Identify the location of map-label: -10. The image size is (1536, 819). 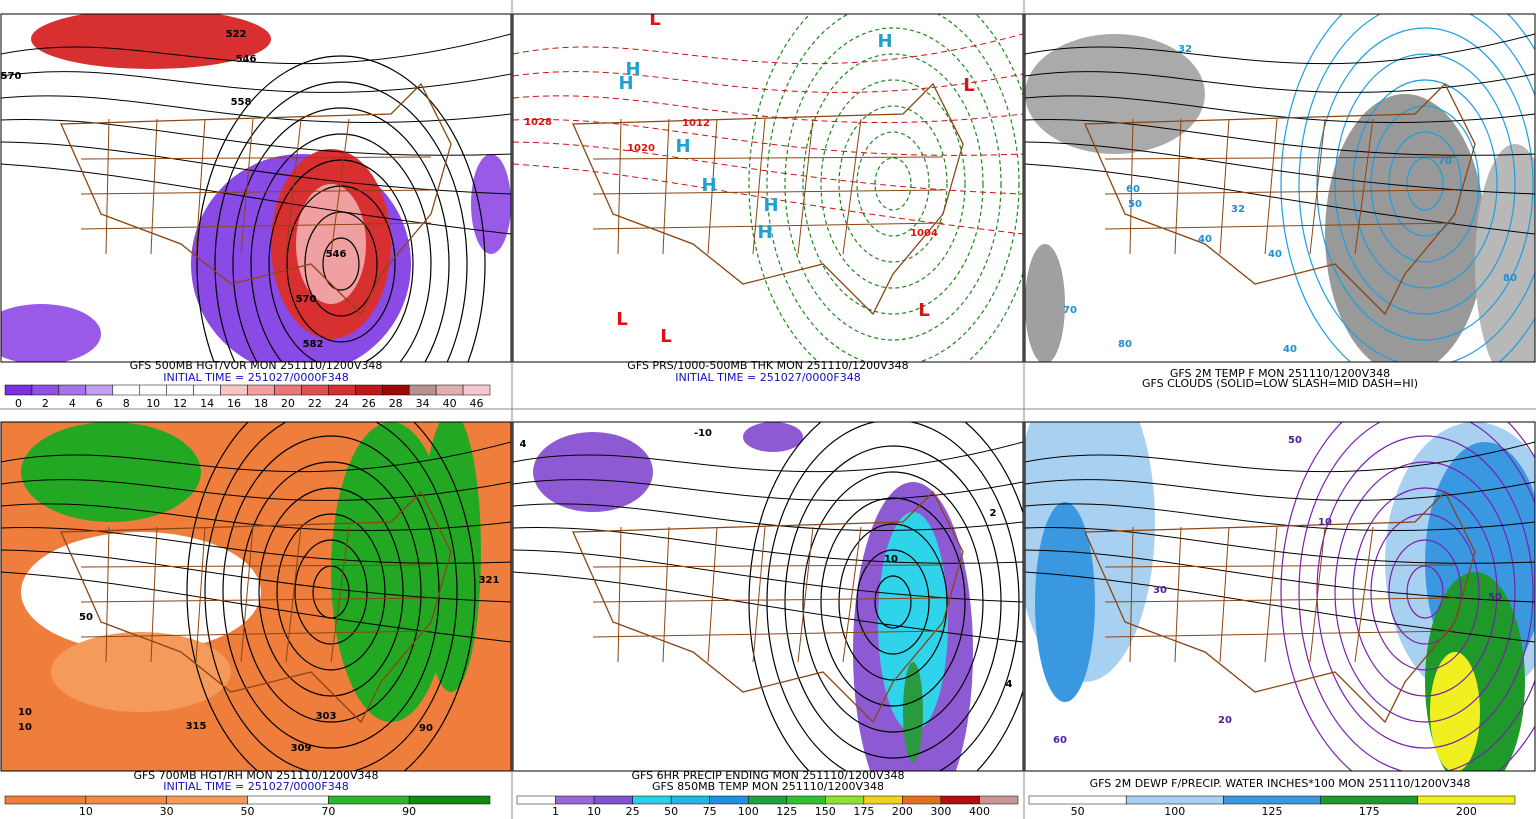
(703, 433).